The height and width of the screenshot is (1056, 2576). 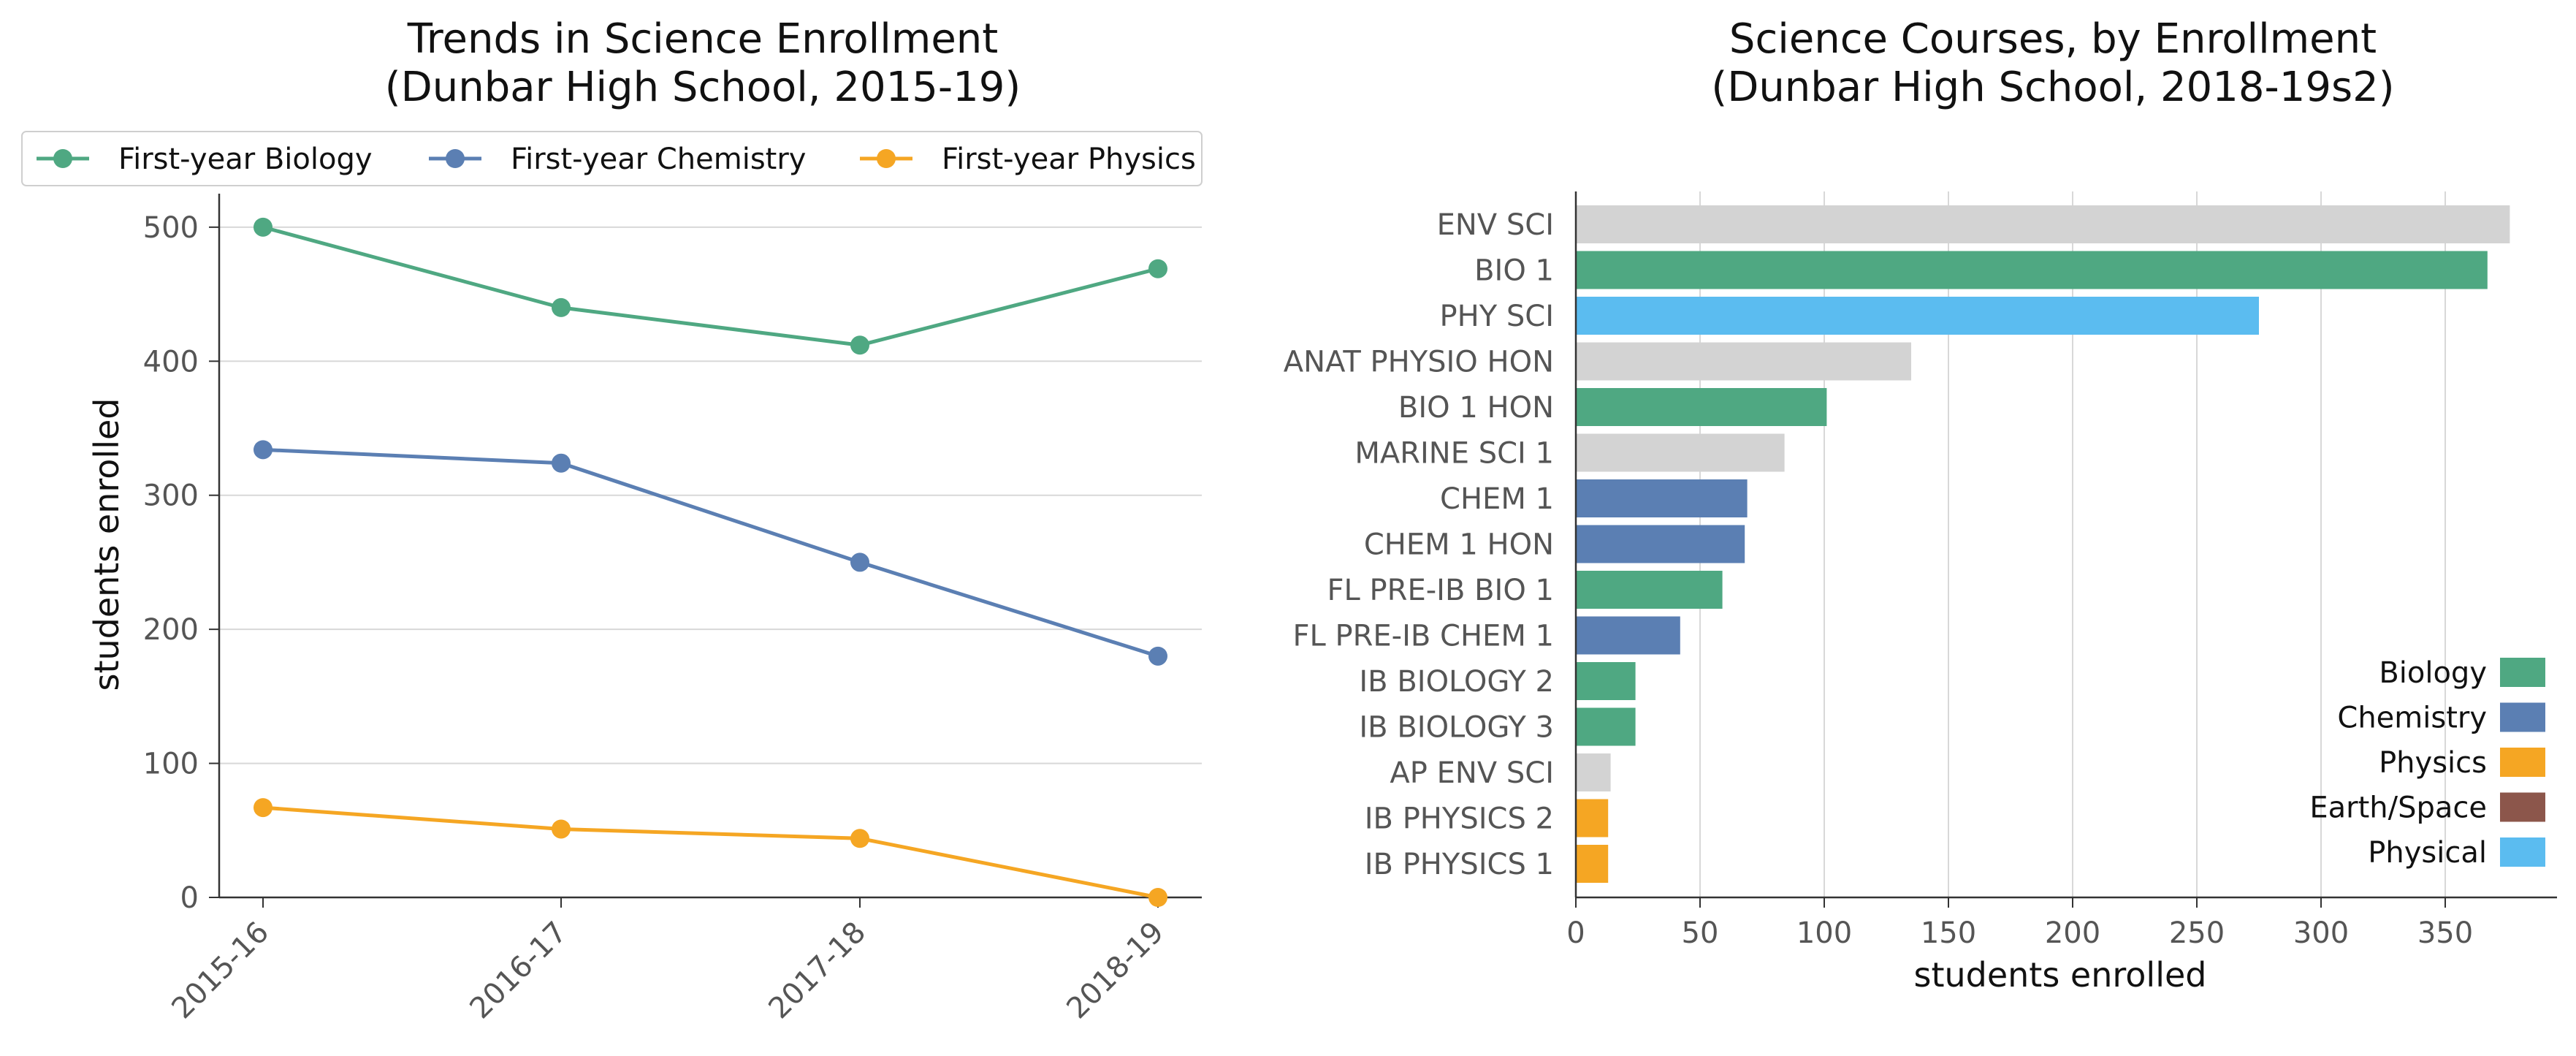 I want to click on x-tick-label: 2017-18, so click(x=817, y=971).